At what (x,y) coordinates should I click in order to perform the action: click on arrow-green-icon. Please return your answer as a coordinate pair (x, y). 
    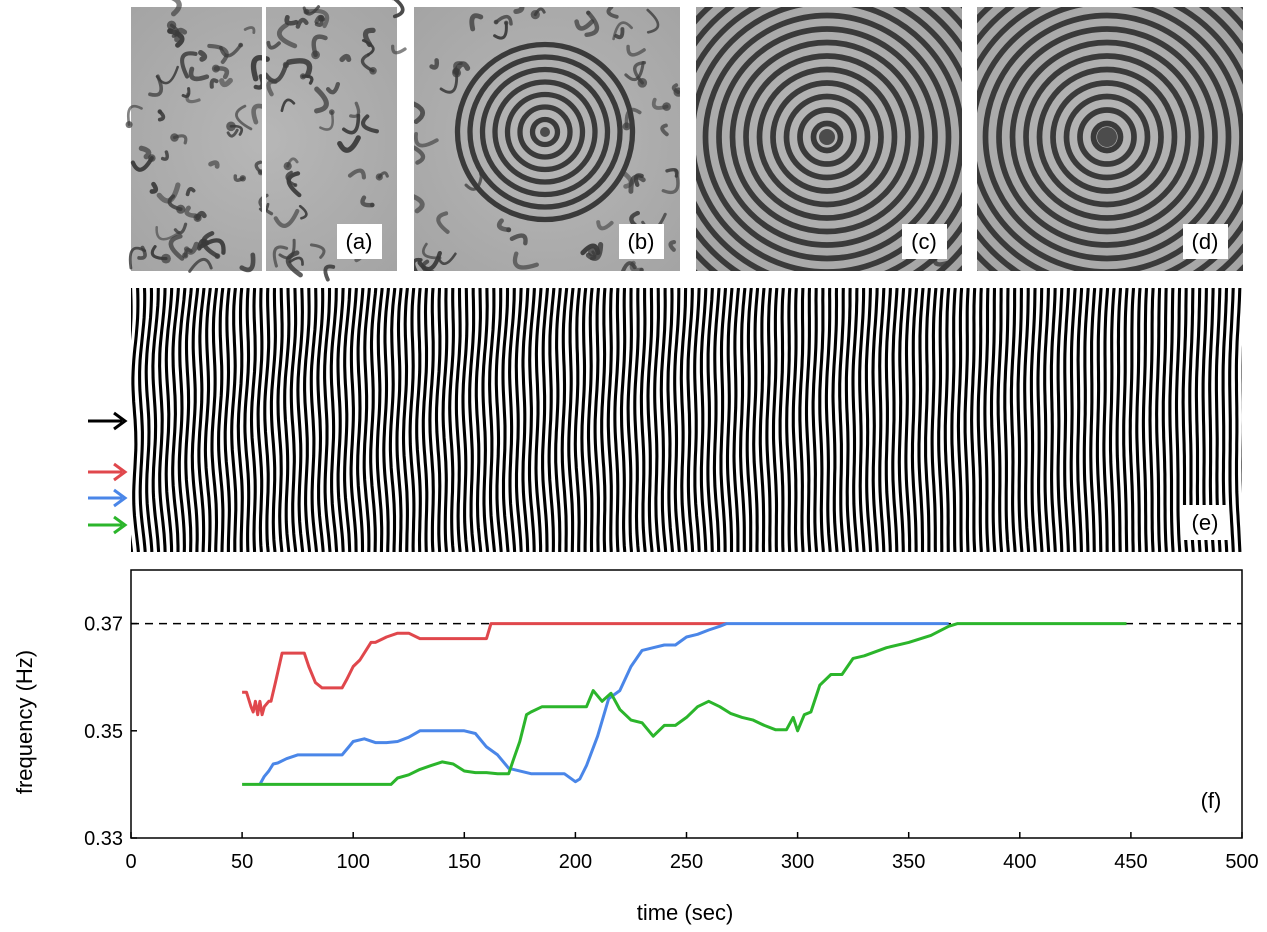
    Looking at the image, I should click on (108, 525).